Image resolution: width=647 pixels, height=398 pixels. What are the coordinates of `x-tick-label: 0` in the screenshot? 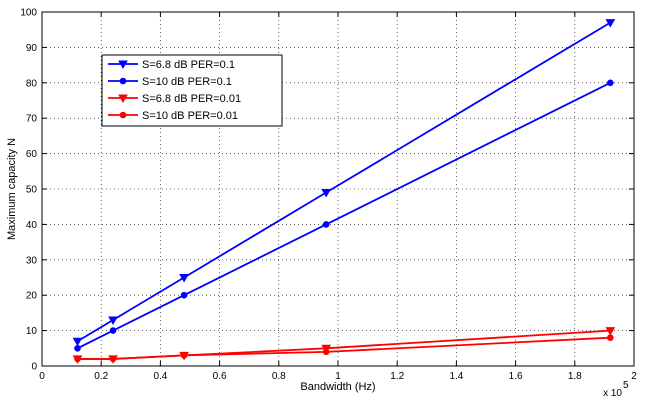 It's located at (42, 376).